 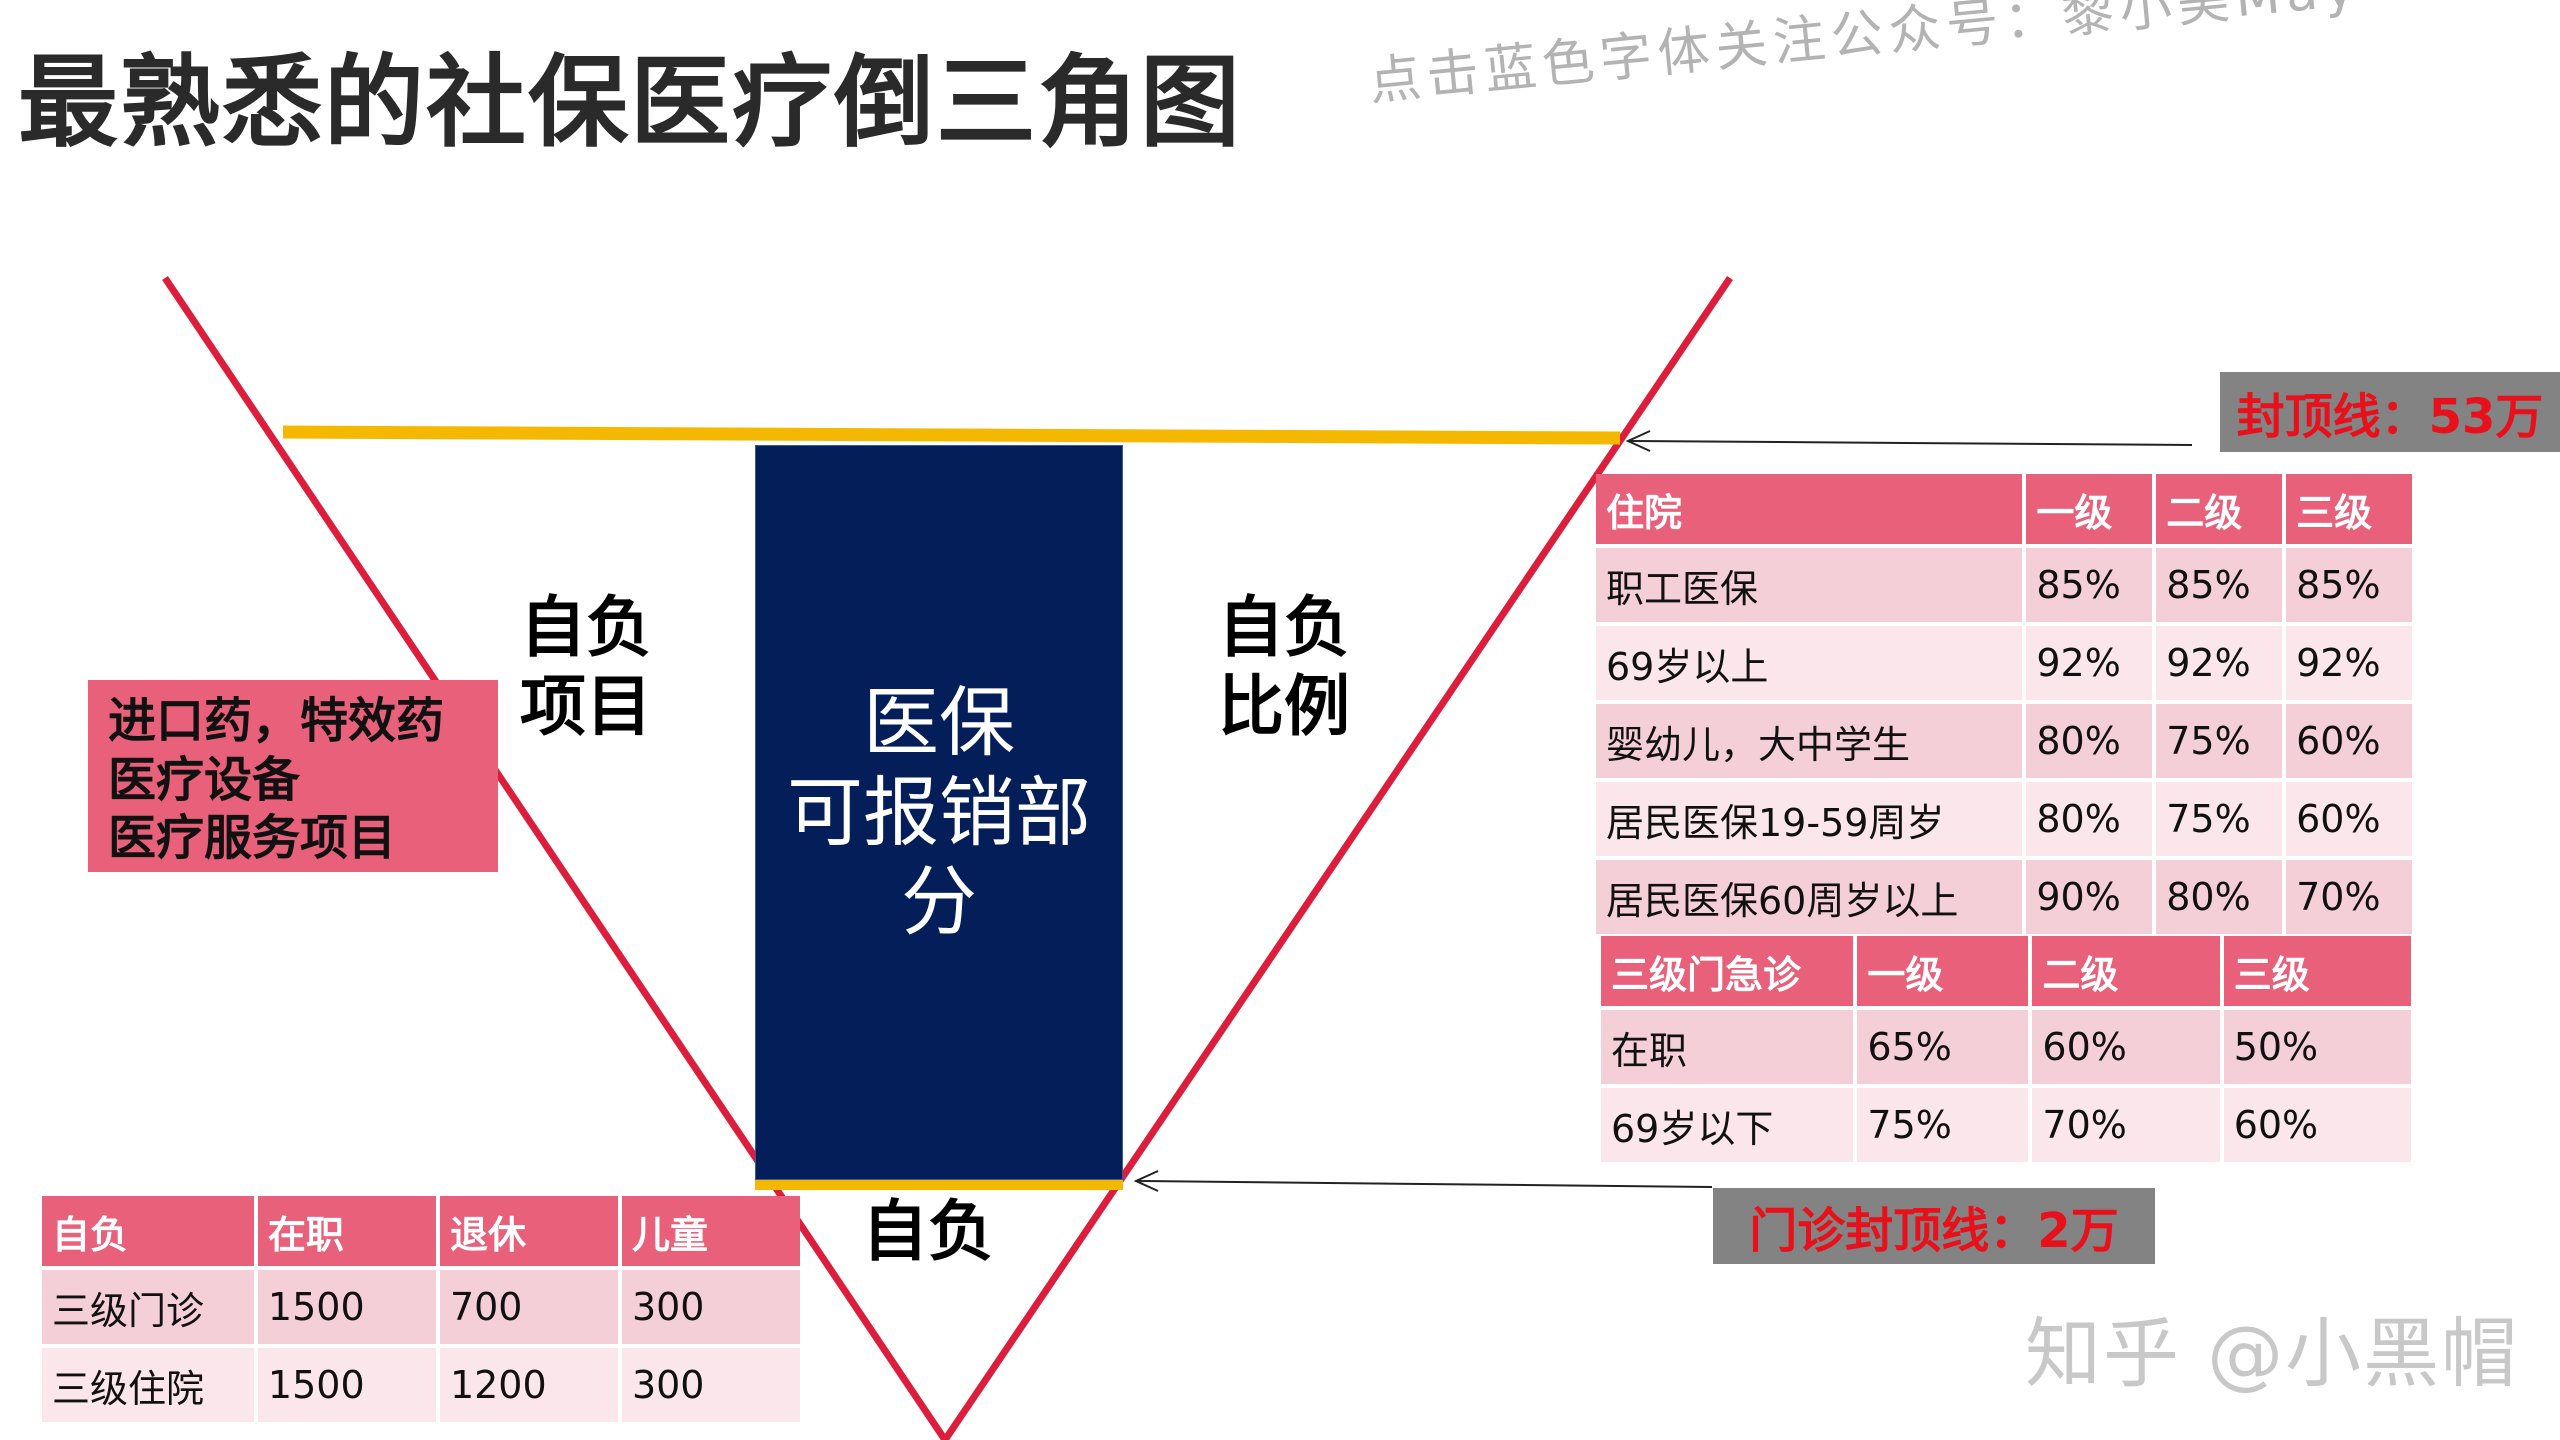 I want to click on self-pay-bottom-label: 自负, so click(x=928, y=1231).